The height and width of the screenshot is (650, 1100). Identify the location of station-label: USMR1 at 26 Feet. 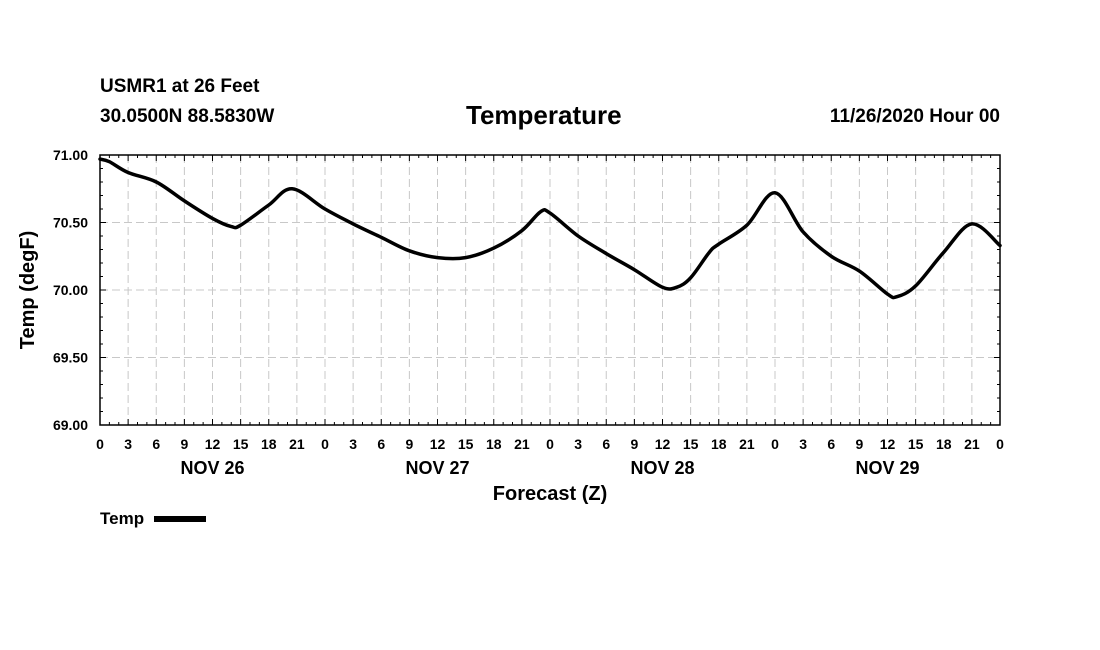
(180, 86).